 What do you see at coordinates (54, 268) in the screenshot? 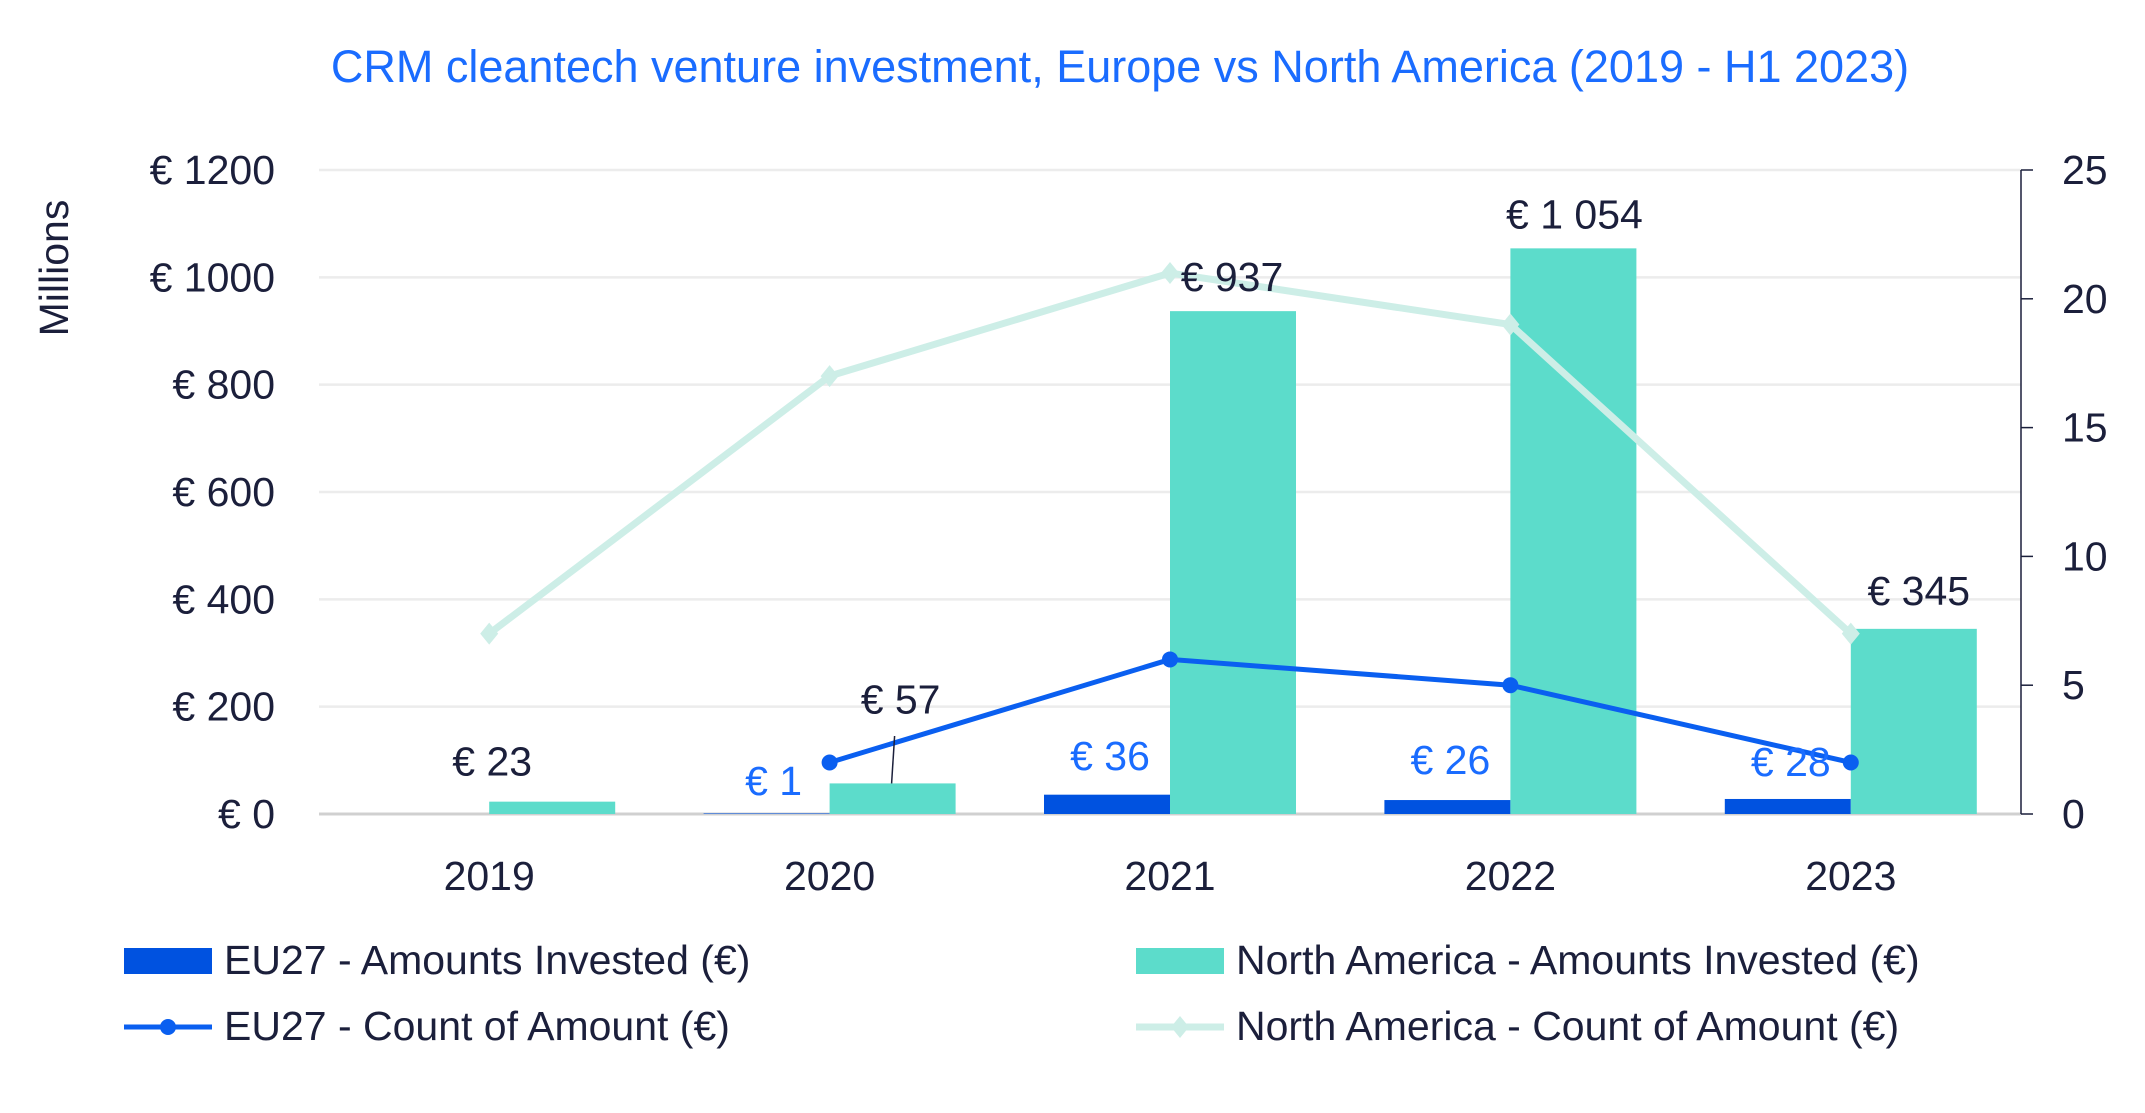
I see `y-axis-label: Millions` at bounding box center [54, 268].